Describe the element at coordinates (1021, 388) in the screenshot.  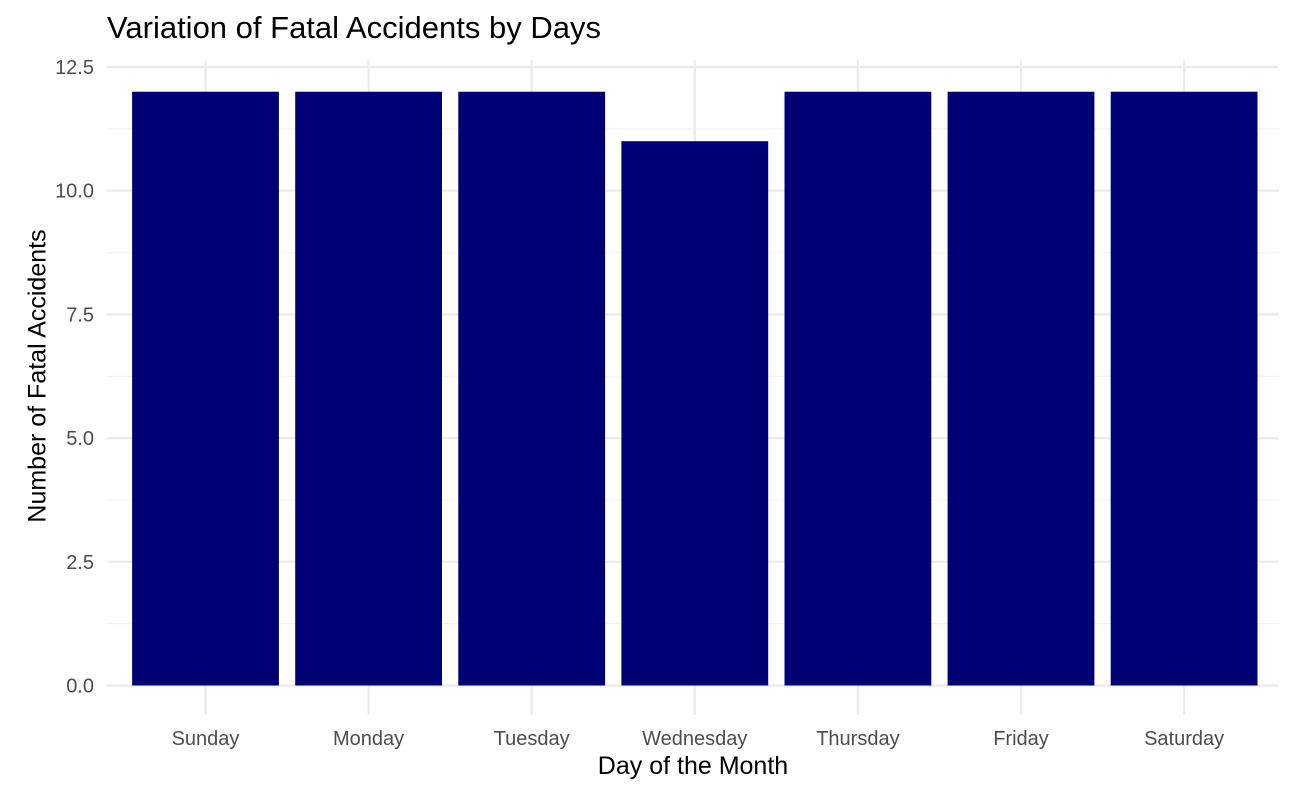
I see `bar-friday` at that location.